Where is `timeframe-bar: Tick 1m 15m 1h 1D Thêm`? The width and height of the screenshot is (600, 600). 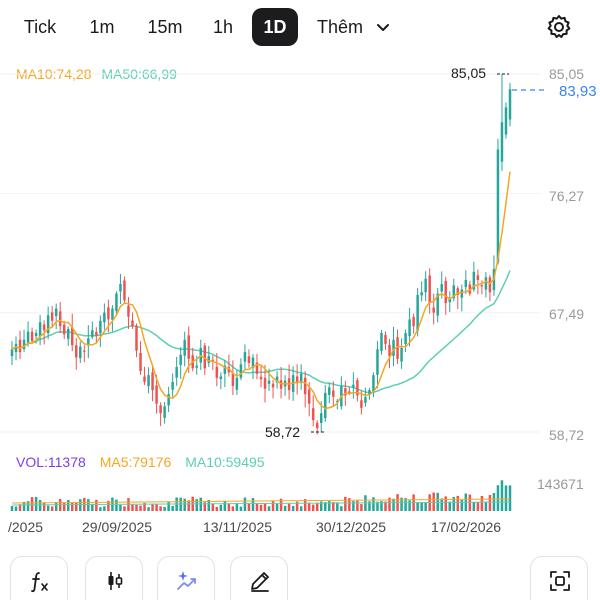
timeframe-bar: Tick 1m 15m 1h 1D Thêm is located at coordinates (300, 26).